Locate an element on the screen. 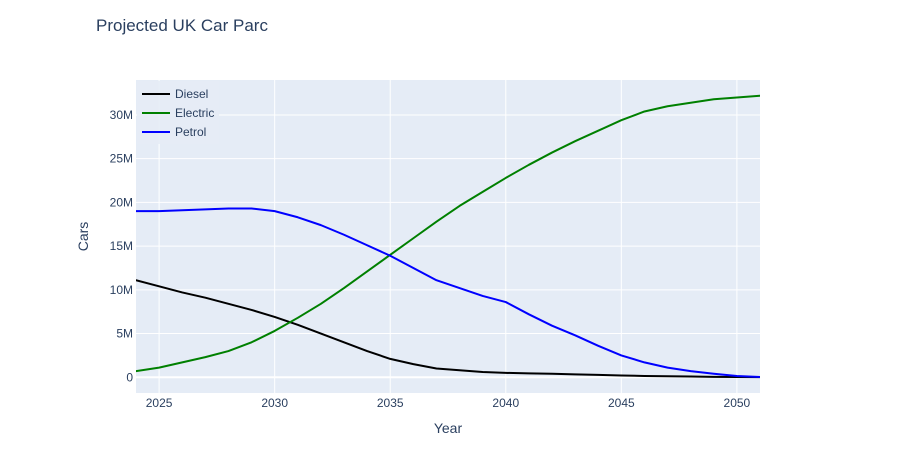 This screenshot has height=464, width=908. x-axis-title: Year is located at coordinates (448, 428).